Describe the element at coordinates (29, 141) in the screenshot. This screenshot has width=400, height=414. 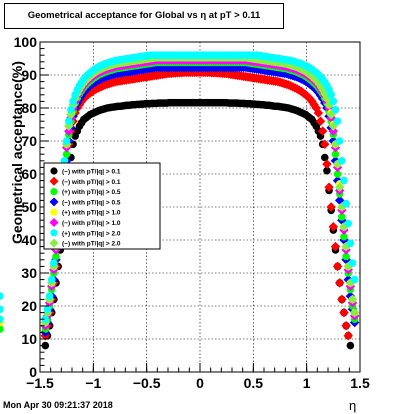
I see `y-tick-label: 70` at that location.